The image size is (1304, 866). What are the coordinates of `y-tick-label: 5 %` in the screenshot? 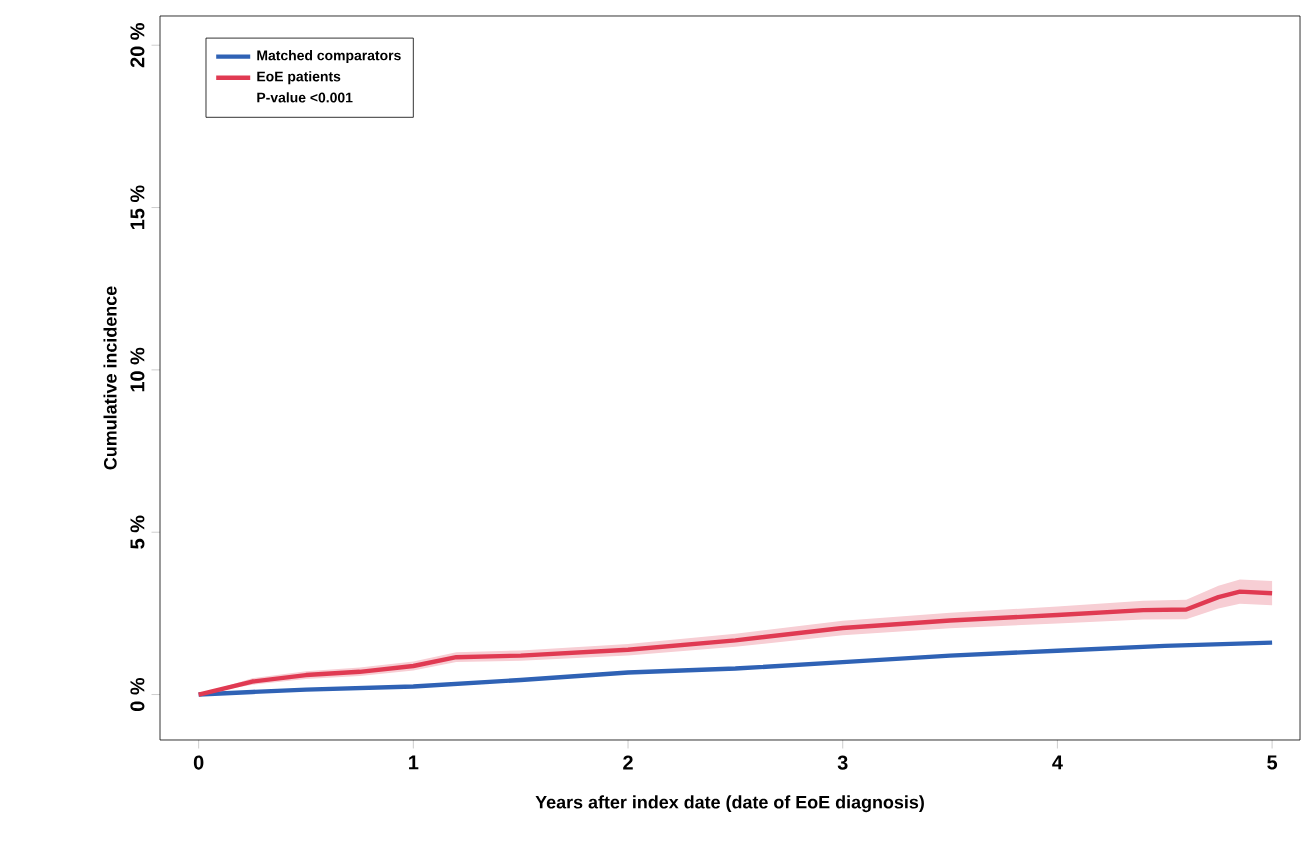 It's located at (137, 532).